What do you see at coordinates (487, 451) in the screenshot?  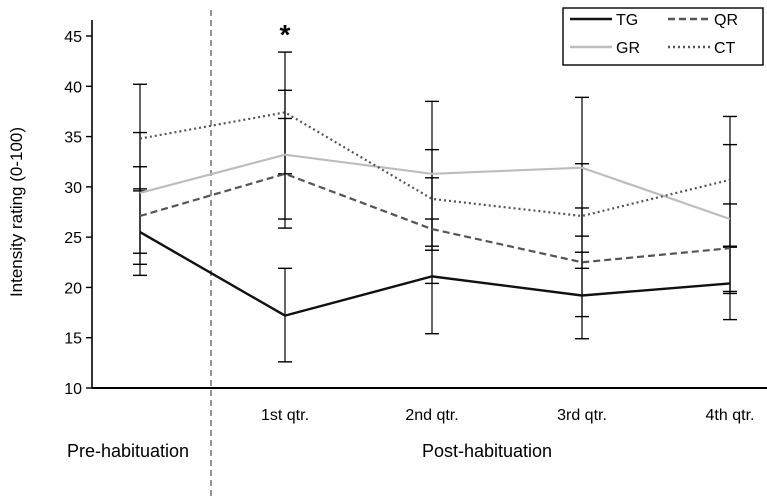 I see `phase-label-post: Post-habituation` at bounding box center [487, 451].